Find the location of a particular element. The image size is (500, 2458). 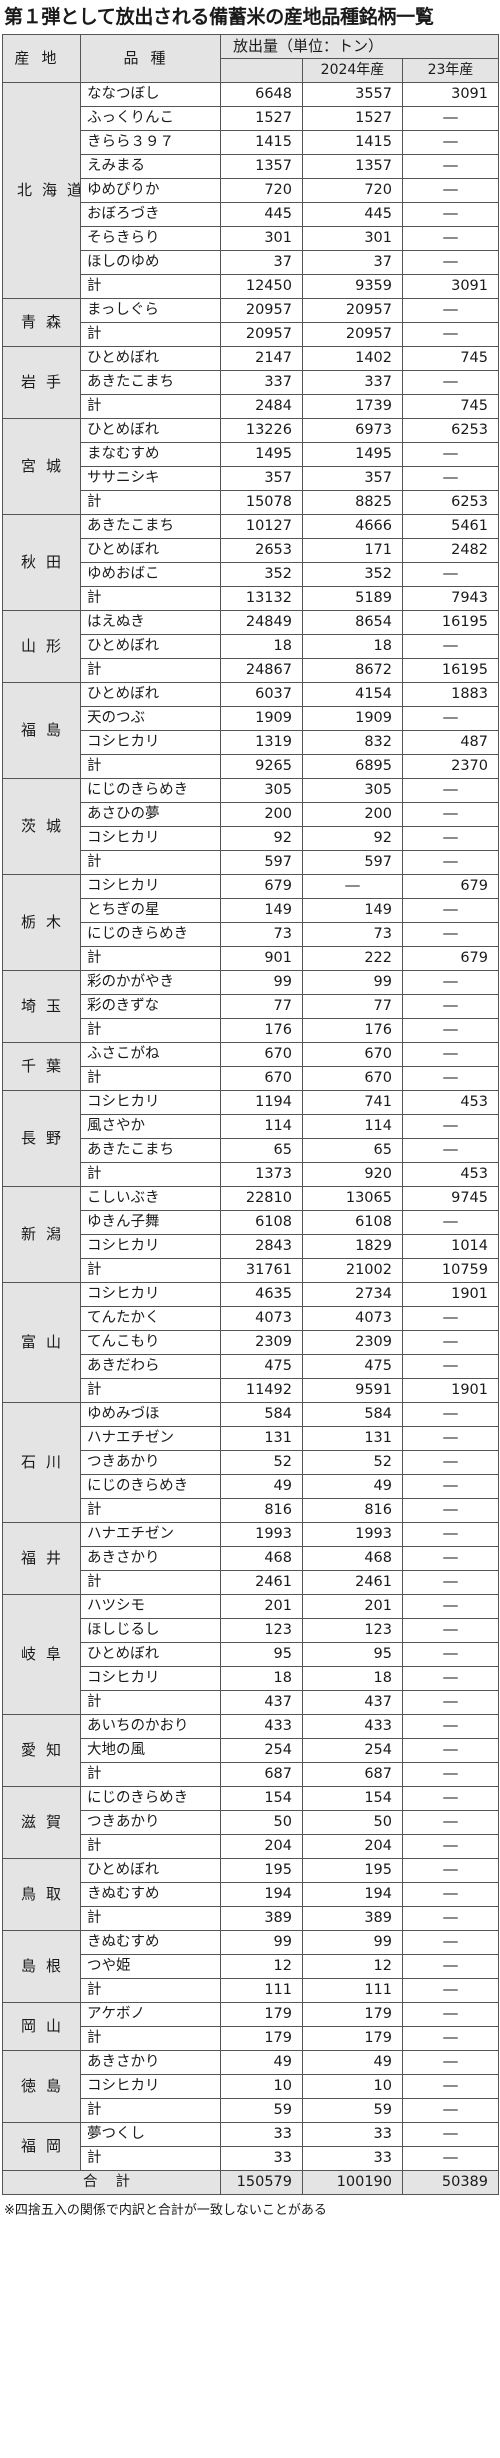

volume-2024-cell: 468 is located at coordinates (352, 1558).